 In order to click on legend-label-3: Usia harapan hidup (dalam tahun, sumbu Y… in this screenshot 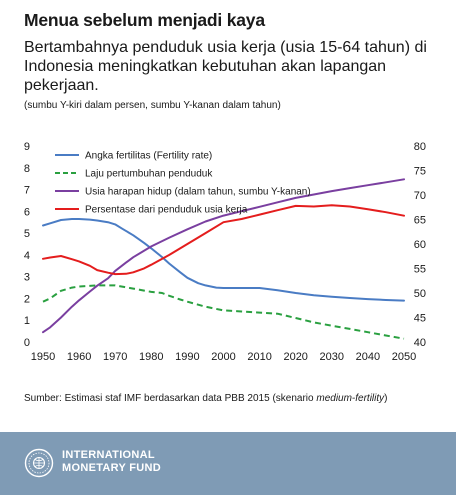, I will do `click(198, 192)`.